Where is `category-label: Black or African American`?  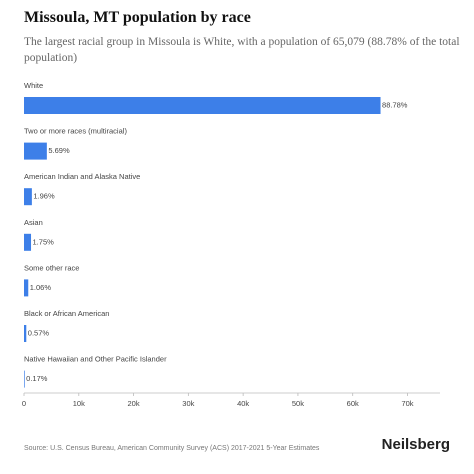
category-label: Black or African American is located at coordinates (66, 313).